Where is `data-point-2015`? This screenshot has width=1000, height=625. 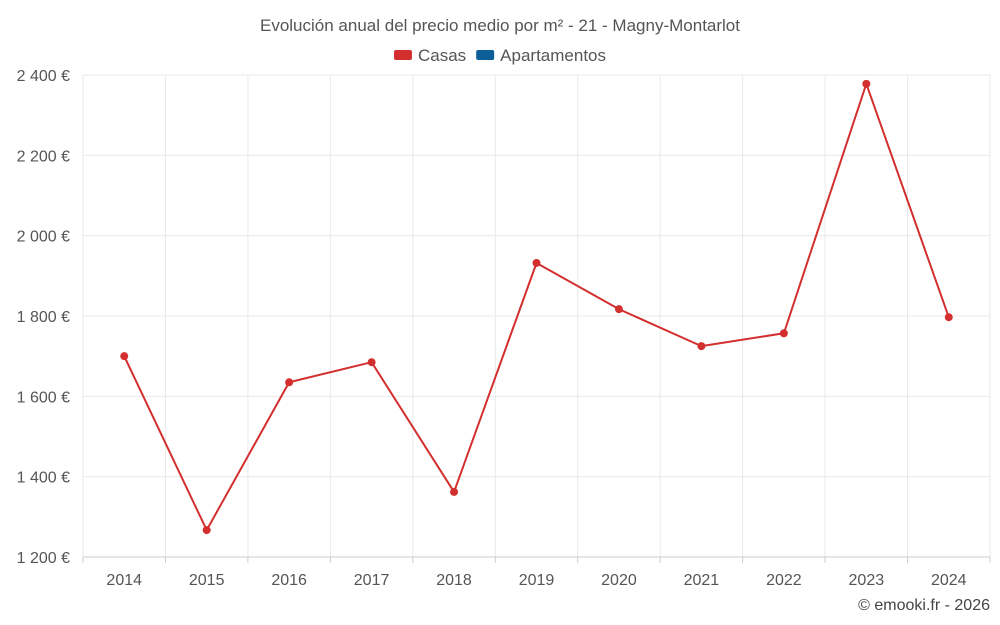
data-point-2015 is located at coordinates (206, 530).